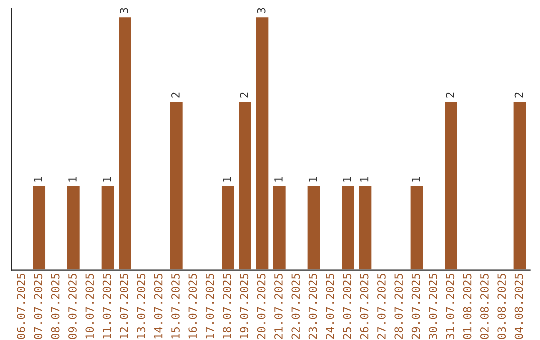  I want to click on x-tick-label: 14.07.2025, so click(158, 306).